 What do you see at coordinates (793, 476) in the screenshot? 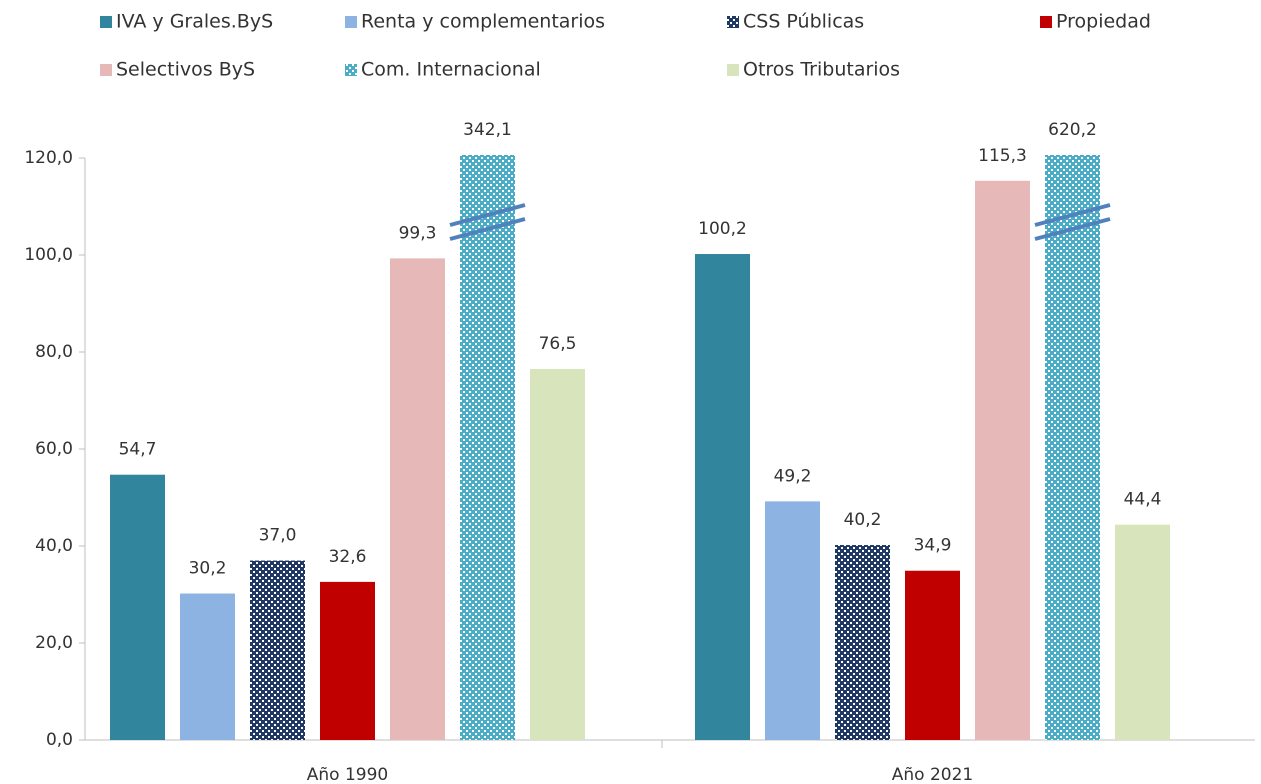
I see `data-label: 49,2` at bounding box center [793, 476].